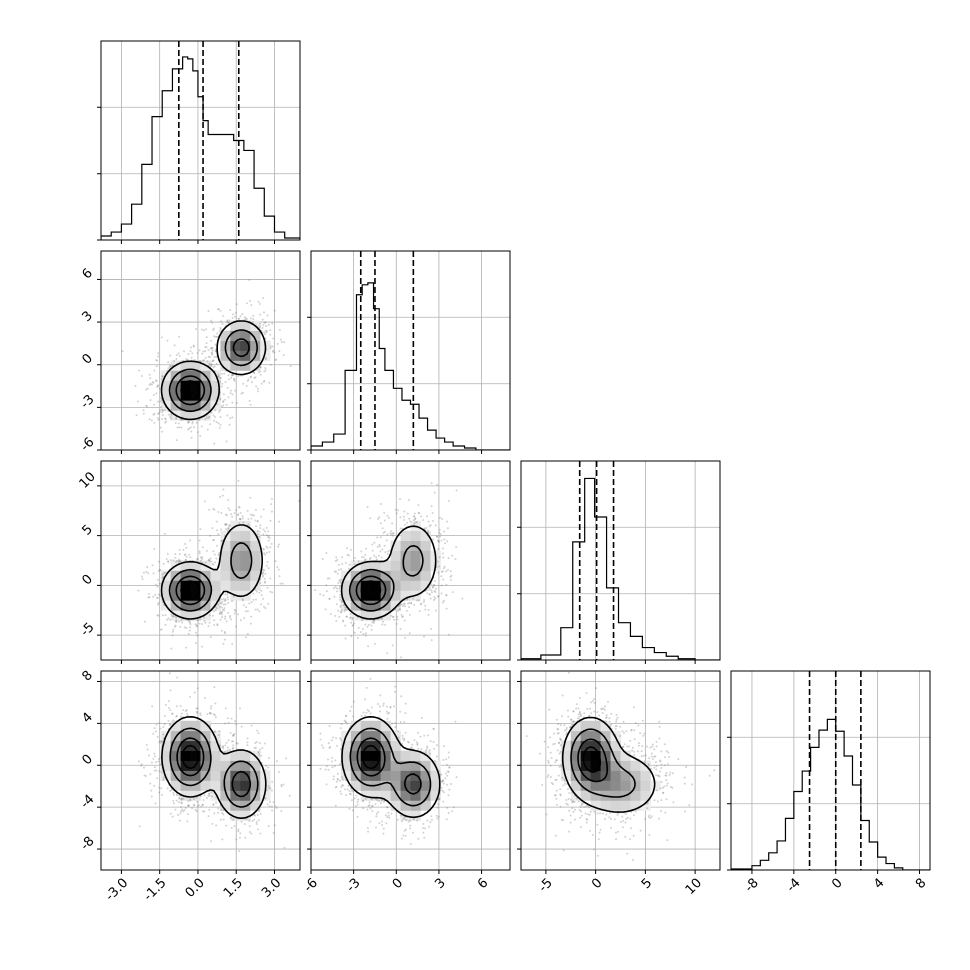 The image size is (970, 970). Describe the element at coordinates (483, 884) in the screenshot. I see `tick-label-x: 6` at that location.